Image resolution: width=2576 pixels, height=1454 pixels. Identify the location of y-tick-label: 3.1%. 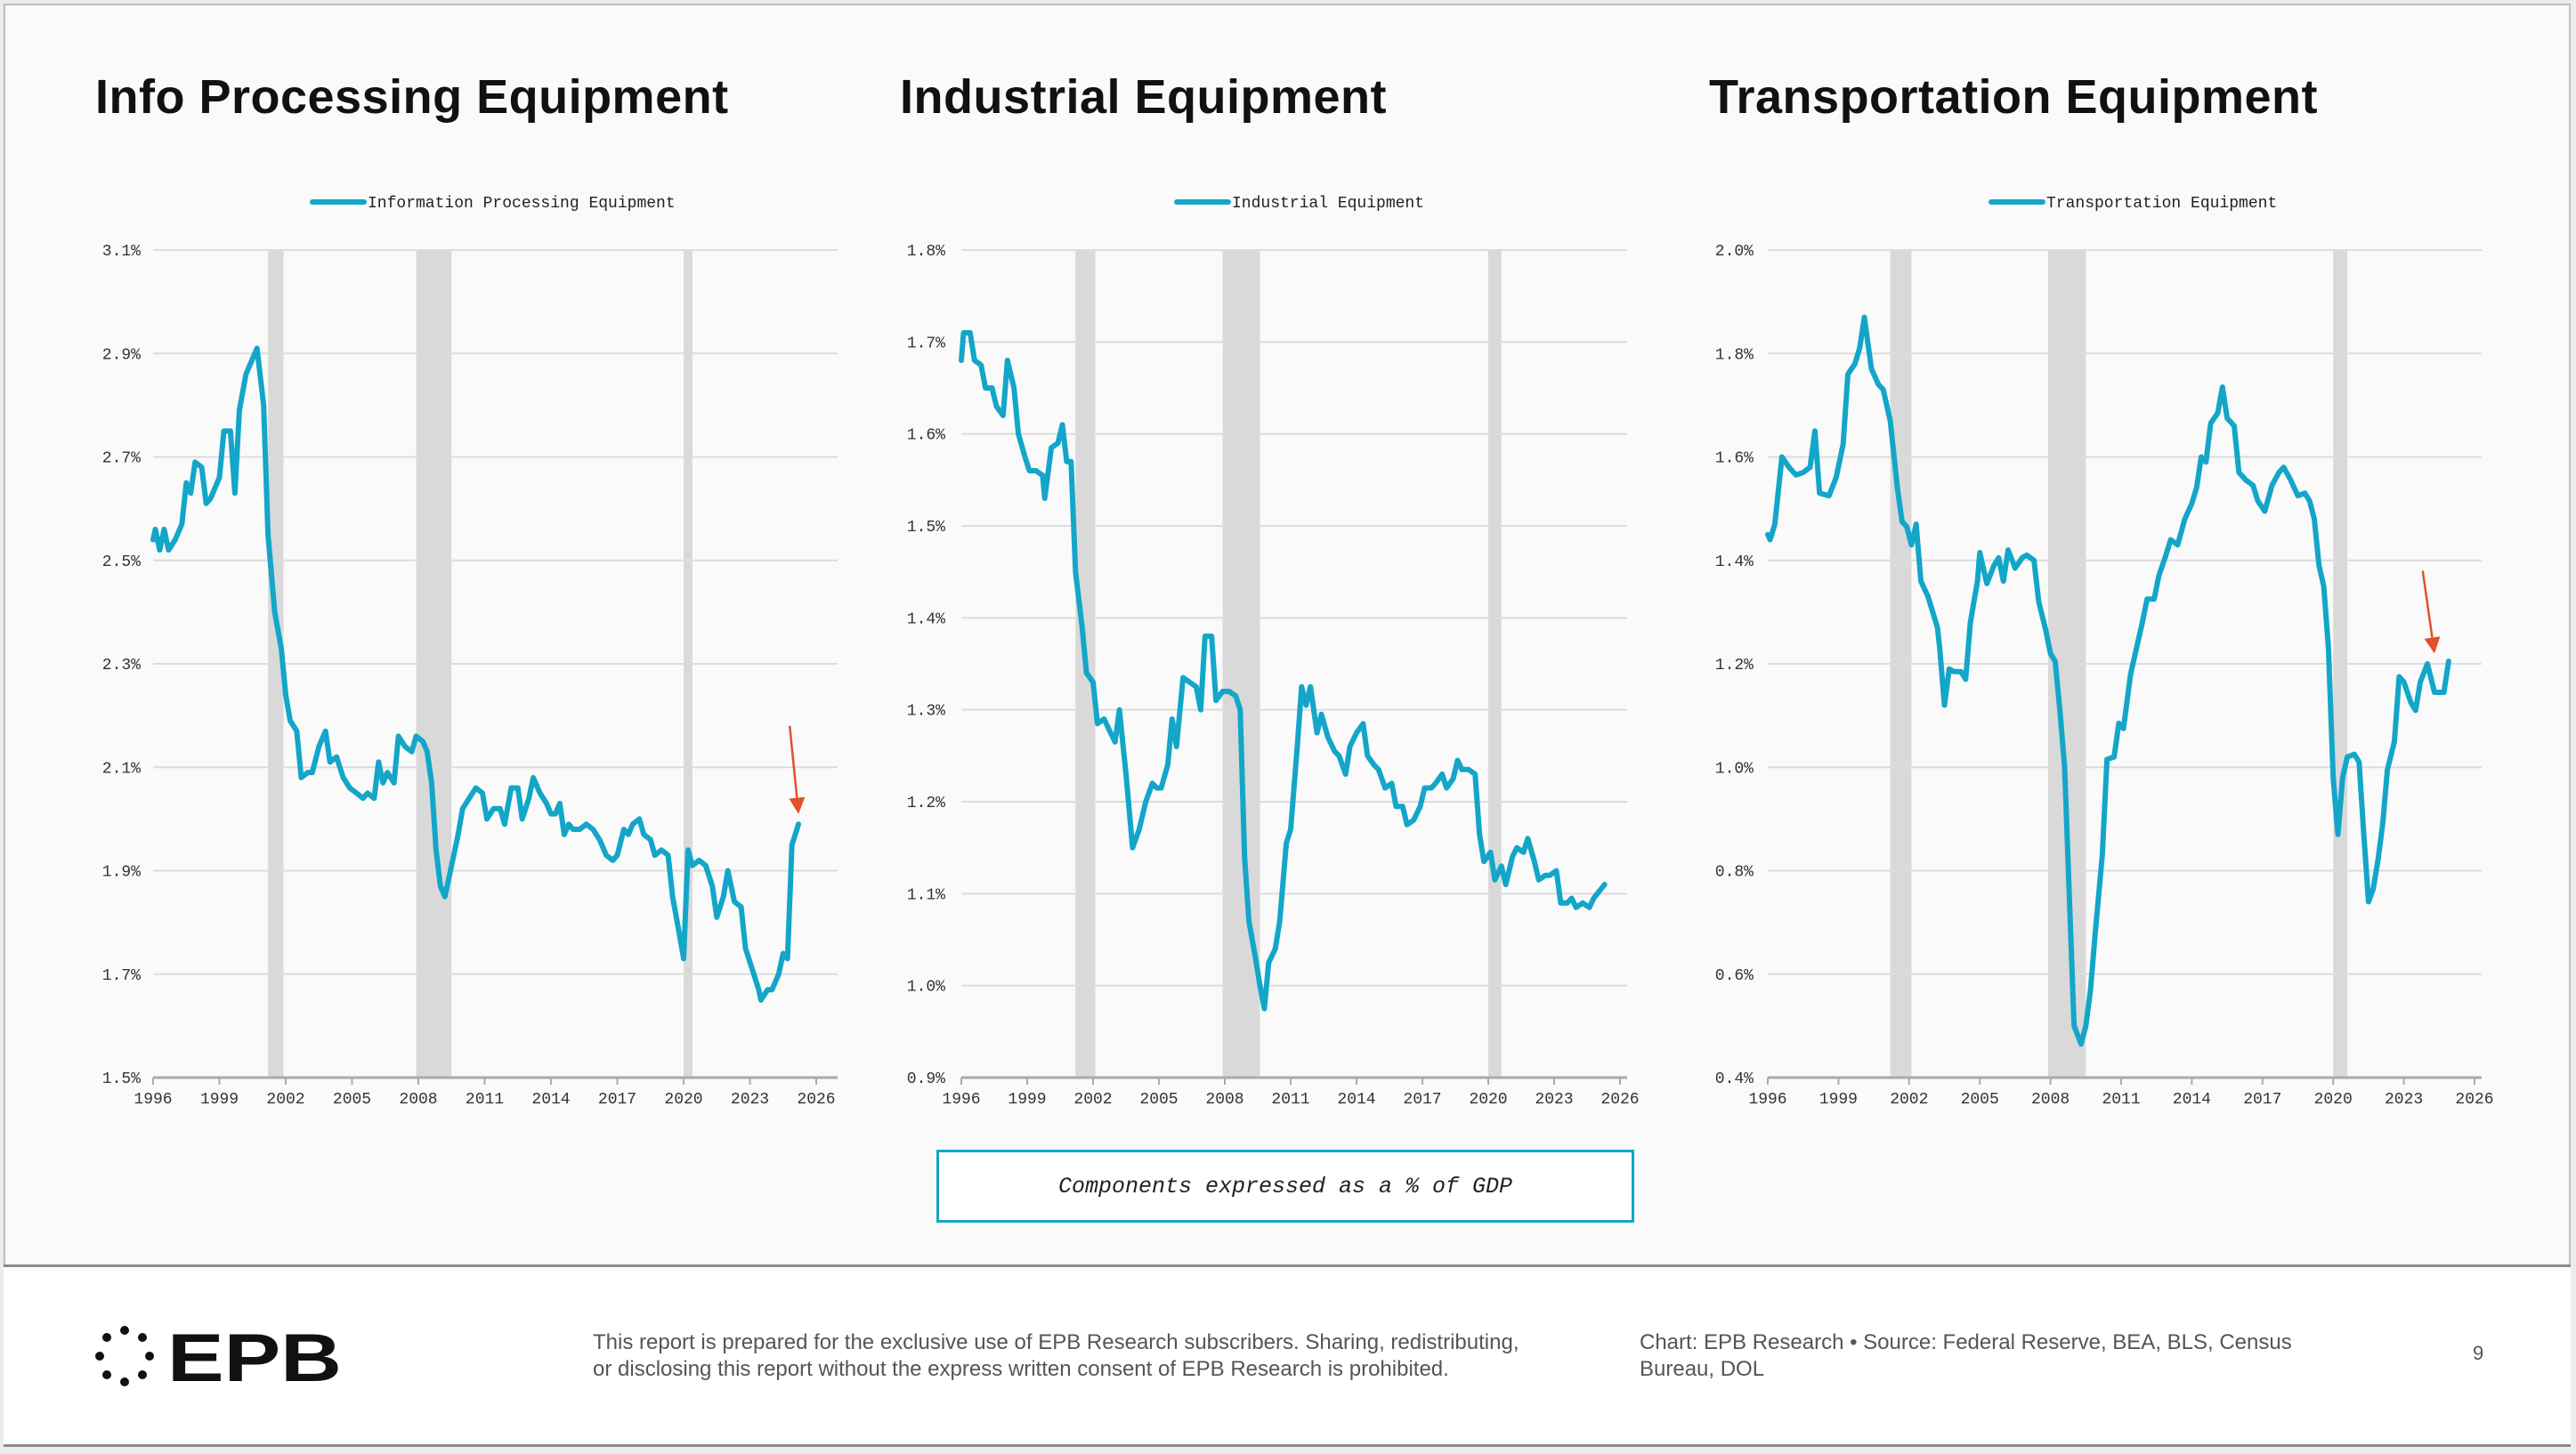
(121, 252).